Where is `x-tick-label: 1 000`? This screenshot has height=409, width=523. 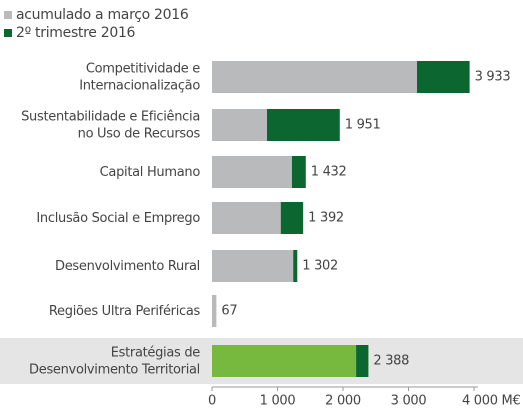
x-tick-label: 1 000 is located at coordinates (278, 401).